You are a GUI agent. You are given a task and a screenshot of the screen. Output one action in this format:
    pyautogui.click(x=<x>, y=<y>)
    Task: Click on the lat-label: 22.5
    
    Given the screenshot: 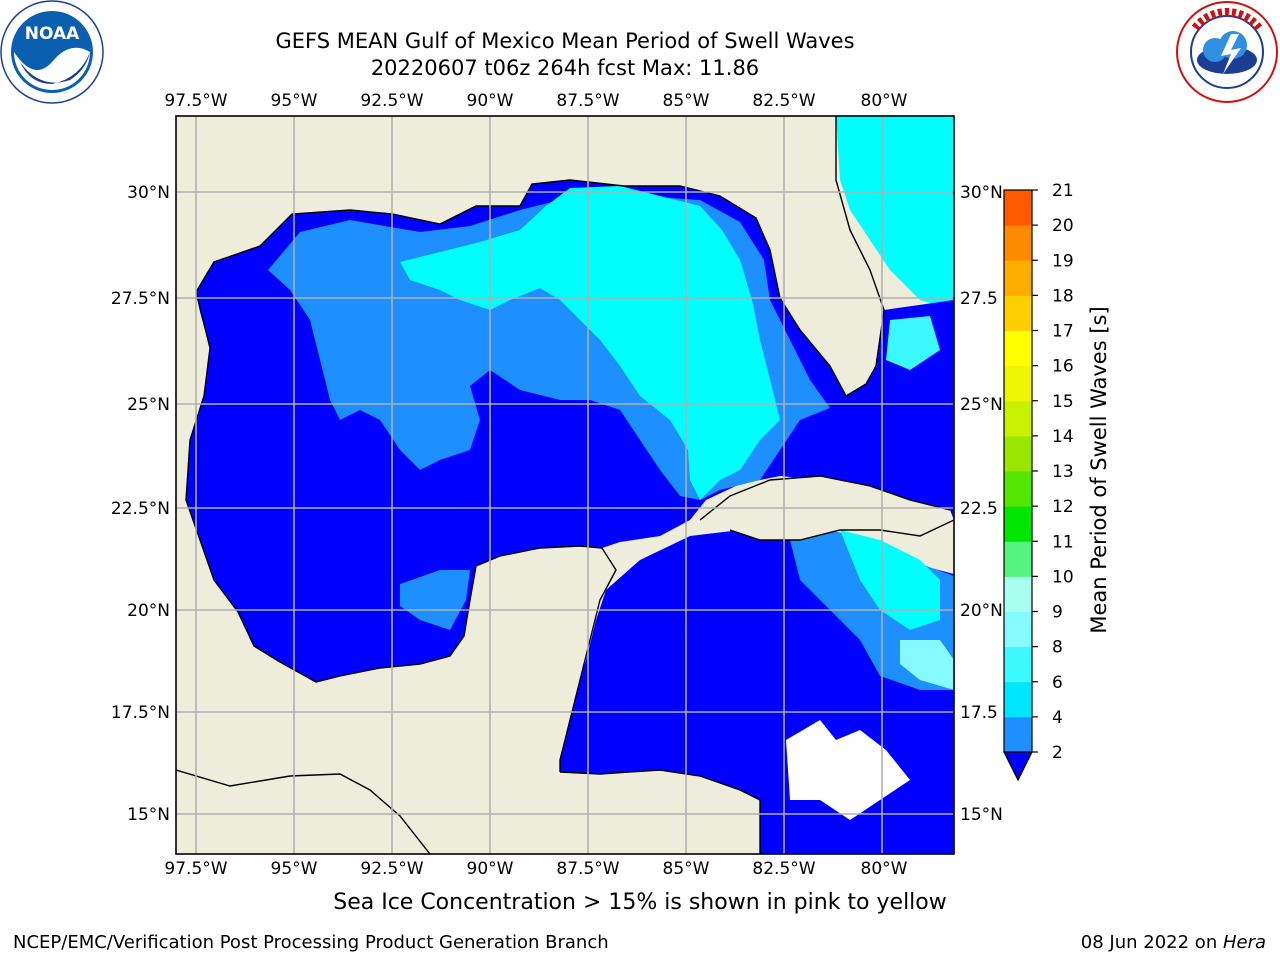 What is the action you would take?
    pyautogui.click(x=979, y=509)
    